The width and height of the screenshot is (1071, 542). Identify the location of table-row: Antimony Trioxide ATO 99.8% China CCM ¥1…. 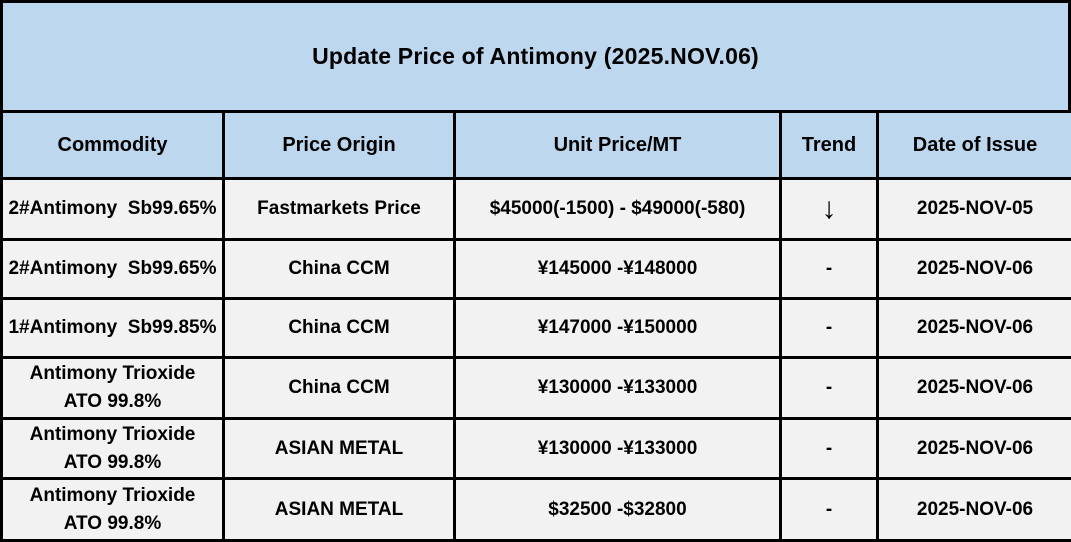
(536, 388).